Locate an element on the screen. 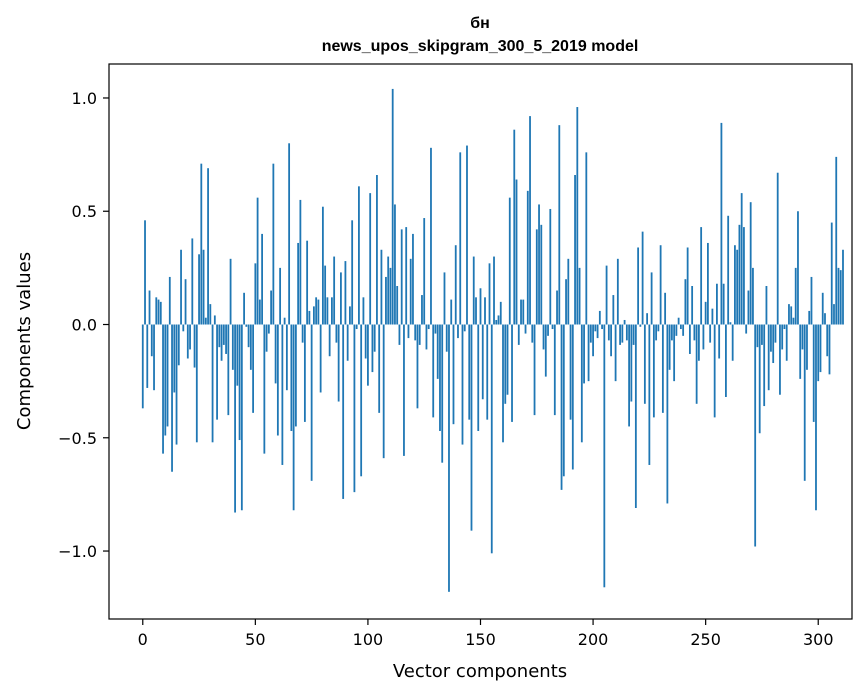  chart-subtitle: news_upos_skipgram_300_5_2019 model is located at coordinates (480, 46).